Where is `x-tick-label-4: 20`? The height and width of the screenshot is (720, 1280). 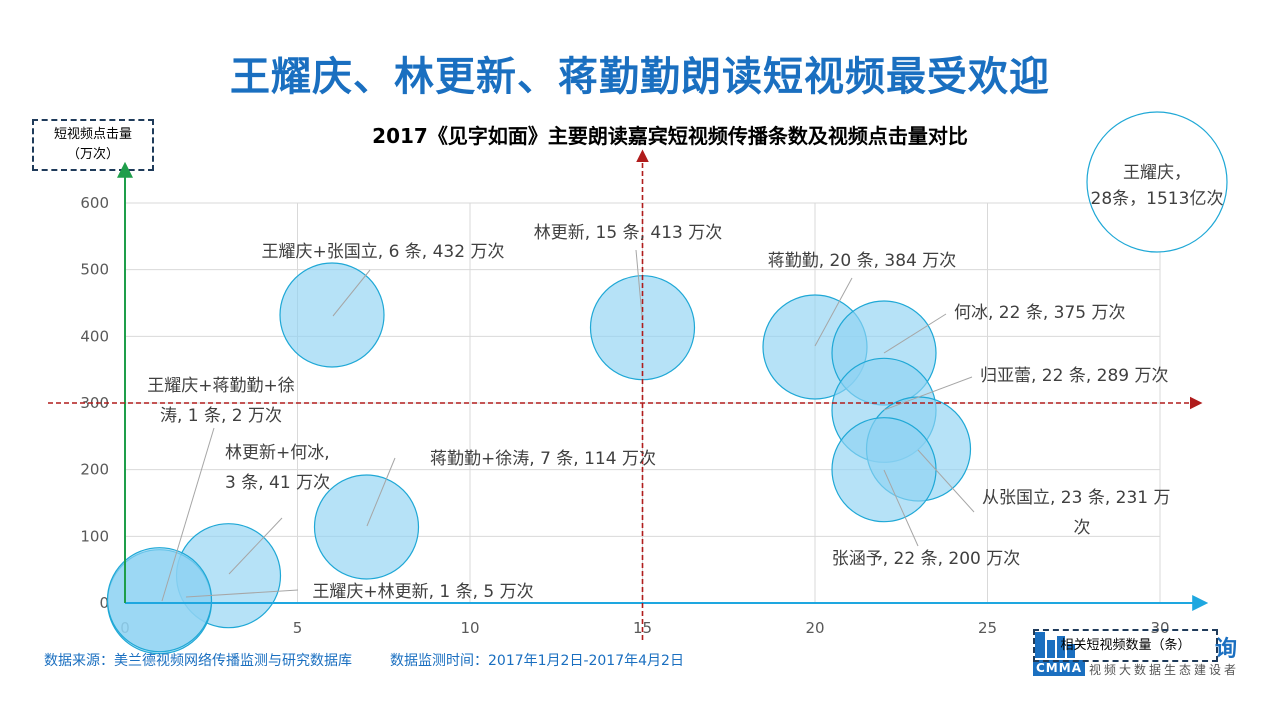 x-tick-label-4: 20 is located at coordinates (814, 628).